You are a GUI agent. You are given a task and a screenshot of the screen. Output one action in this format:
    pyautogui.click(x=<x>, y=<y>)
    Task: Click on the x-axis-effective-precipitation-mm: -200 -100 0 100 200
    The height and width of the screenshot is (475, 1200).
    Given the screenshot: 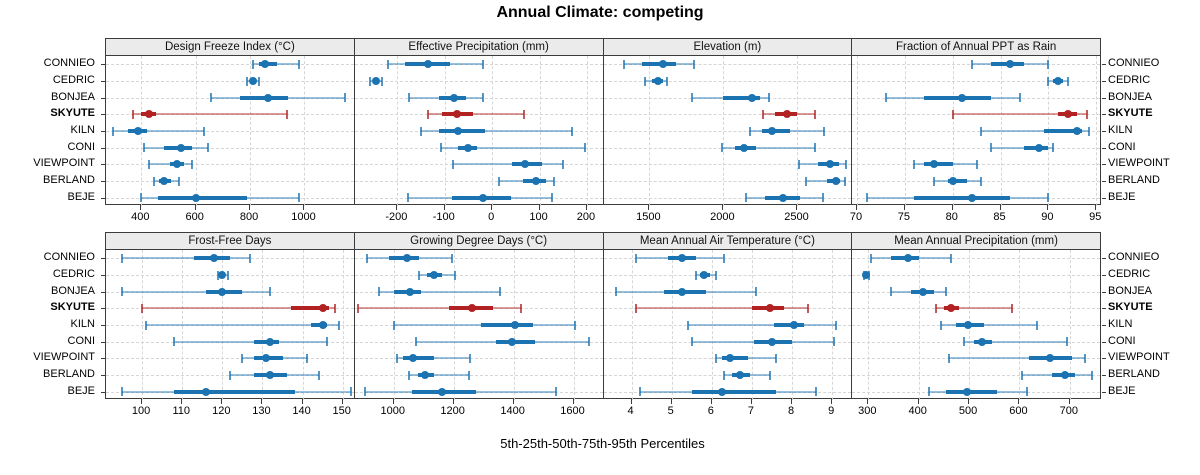 What is the action you would take?
    pyautogui.click(x=478, y=216)
    